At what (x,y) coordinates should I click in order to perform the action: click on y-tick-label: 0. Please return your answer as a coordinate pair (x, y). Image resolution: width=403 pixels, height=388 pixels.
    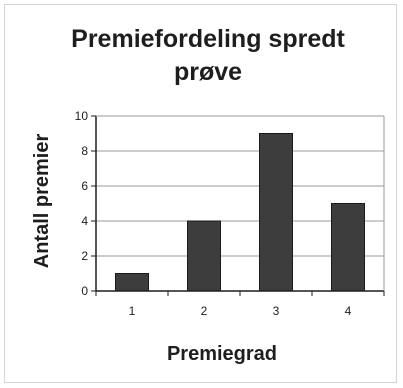
    Looking at the image, I should click on (84, 291).